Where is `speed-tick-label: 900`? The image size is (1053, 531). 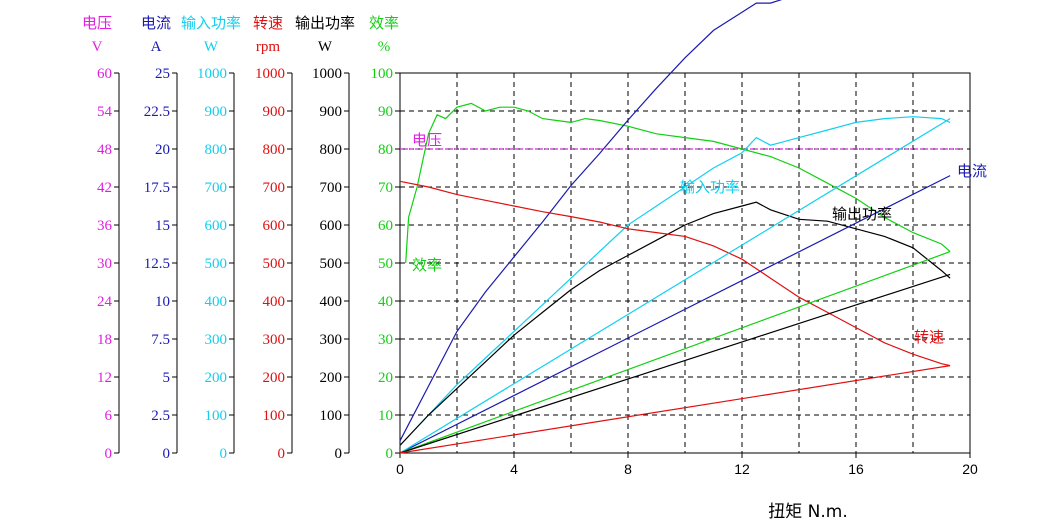
speed-tick-label: 900 is located at coordinates (274, 112).